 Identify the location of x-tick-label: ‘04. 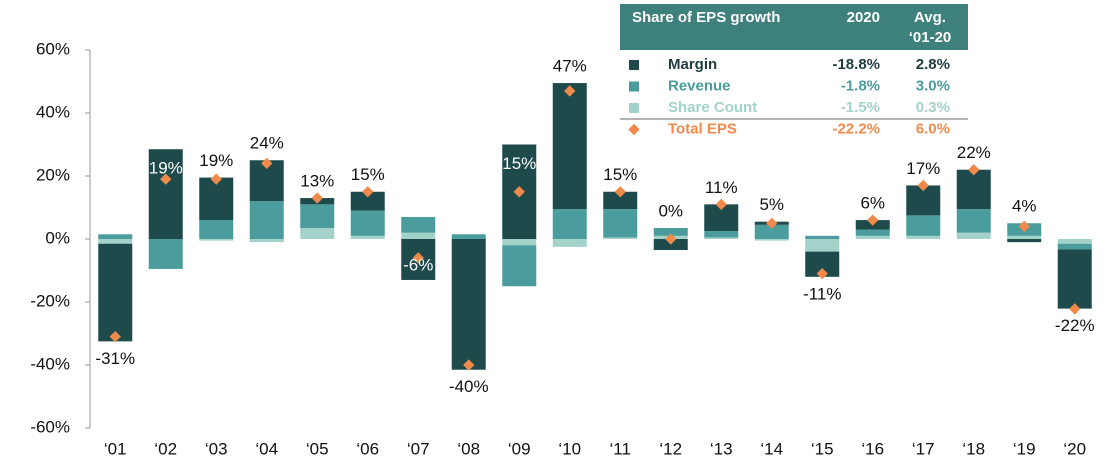
(266, 448).